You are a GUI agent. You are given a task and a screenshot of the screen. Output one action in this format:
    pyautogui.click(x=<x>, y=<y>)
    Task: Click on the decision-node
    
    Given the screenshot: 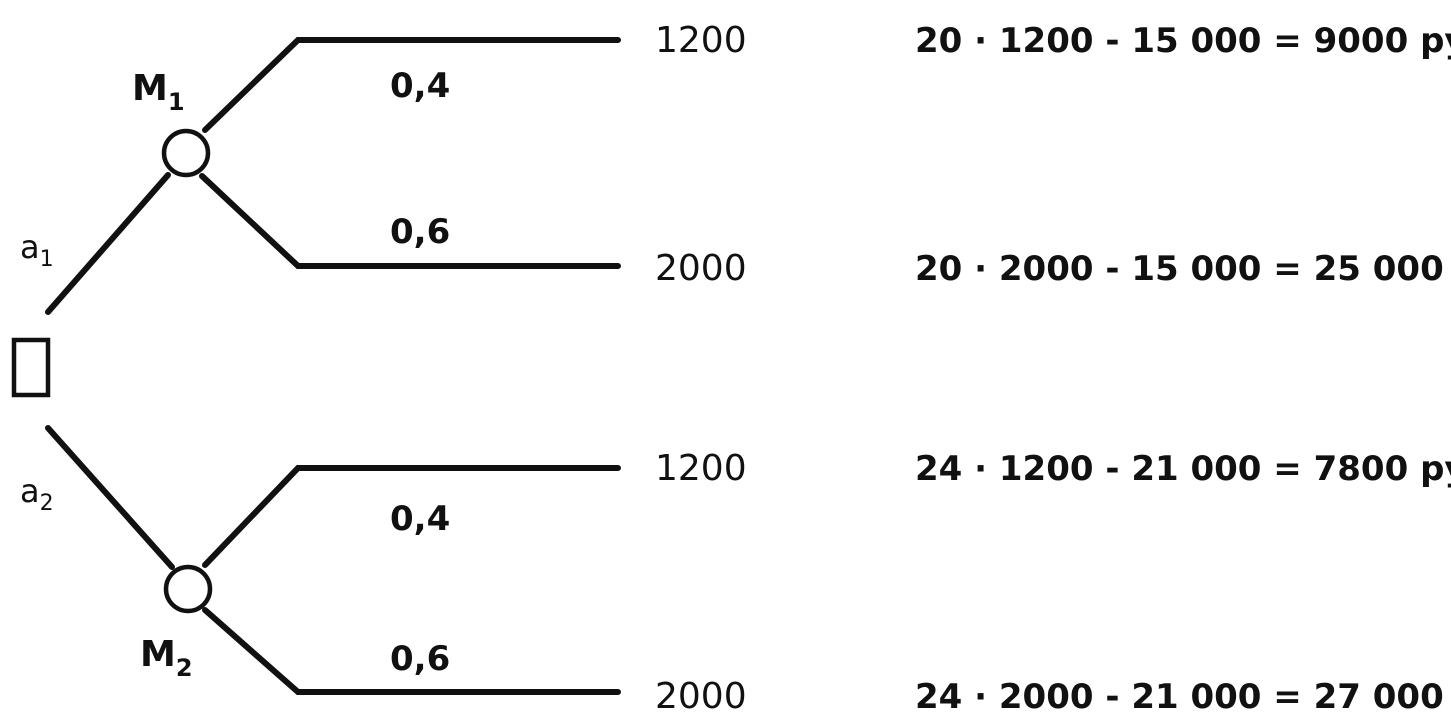 What is the action you would take?
    pyautogui.click(x=31, y=367)
    